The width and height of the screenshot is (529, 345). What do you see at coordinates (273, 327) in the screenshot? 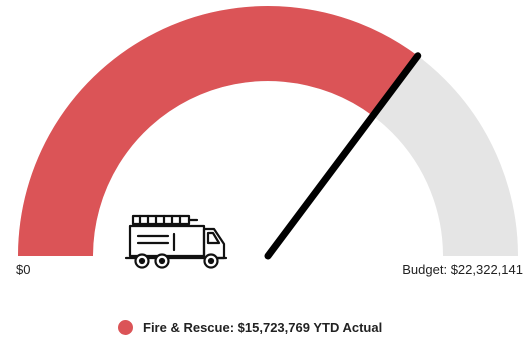
I see `legend-value: $15,723,769` at bounding box center [273, 327].